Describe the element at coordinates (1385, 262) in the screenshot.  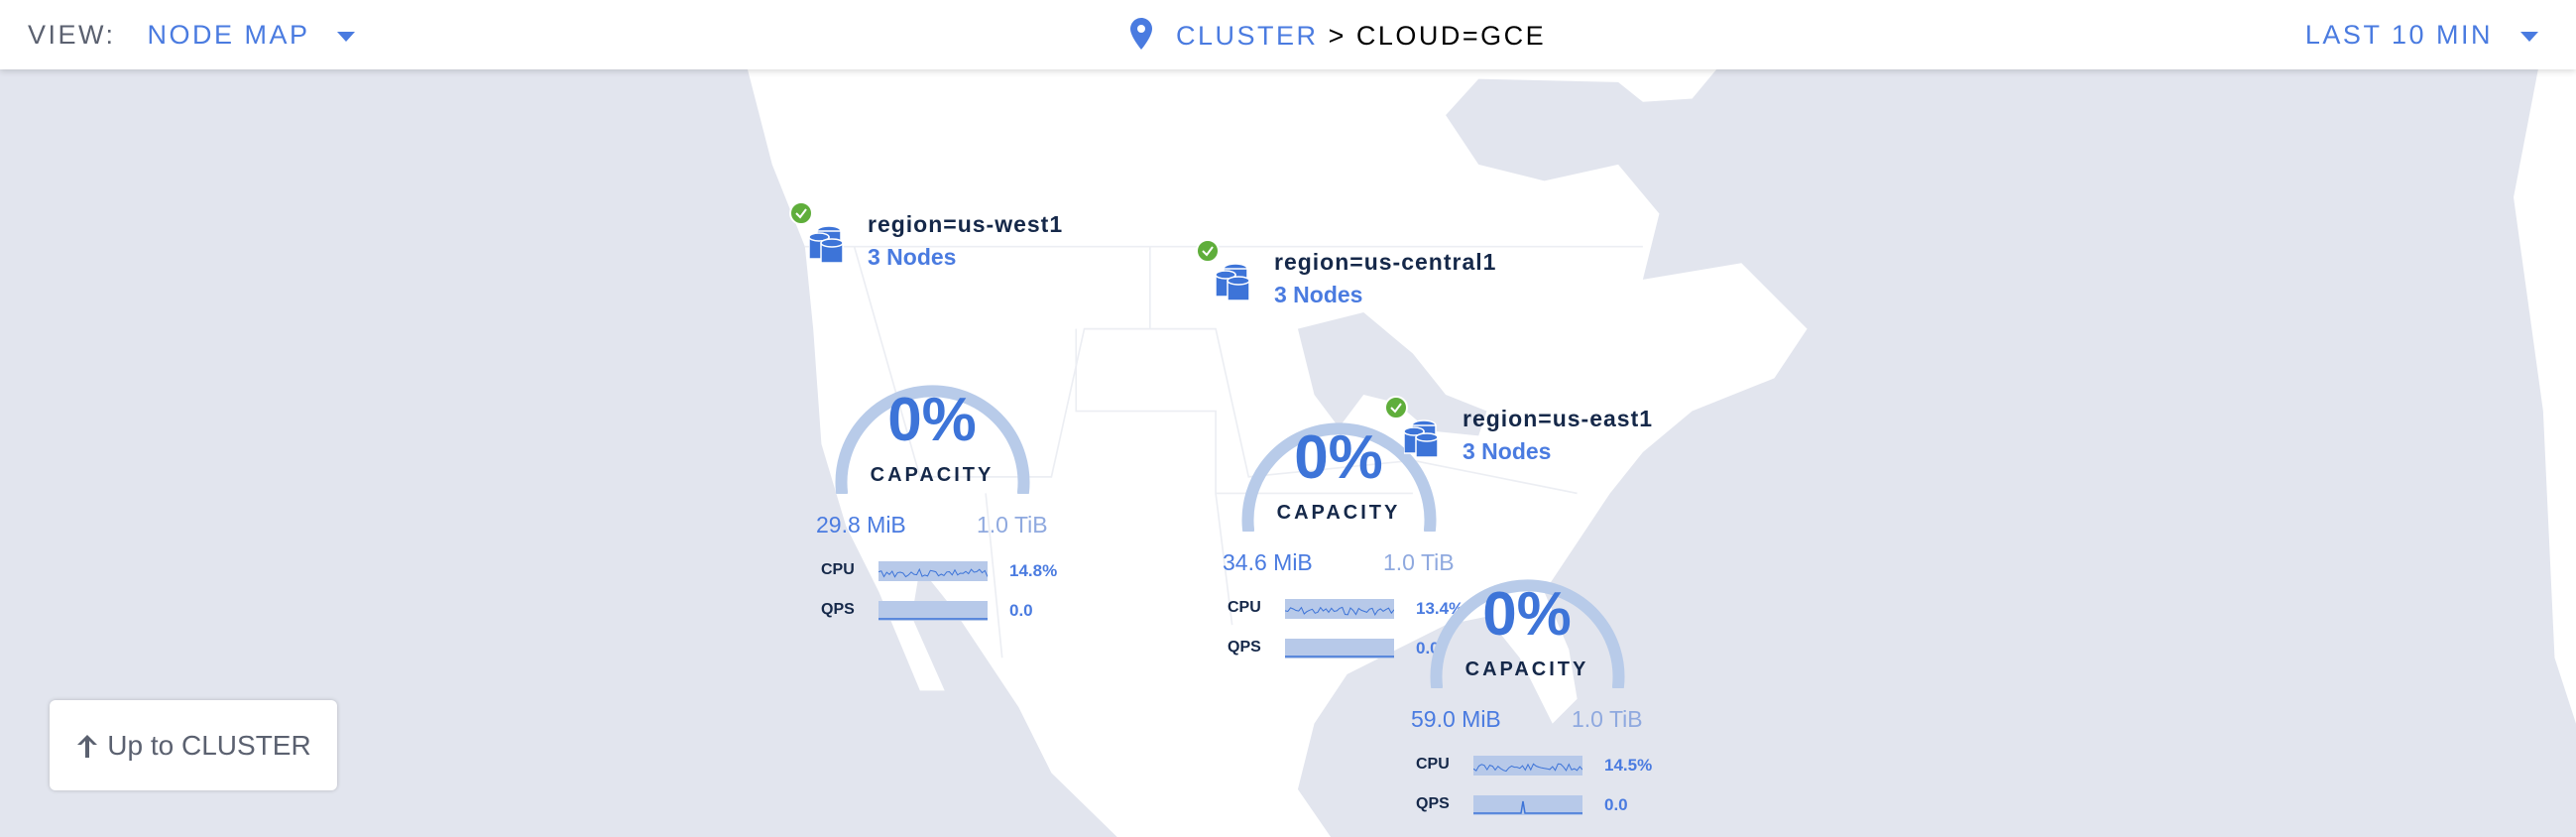
I see `region-name: region=us-central1` at that location.